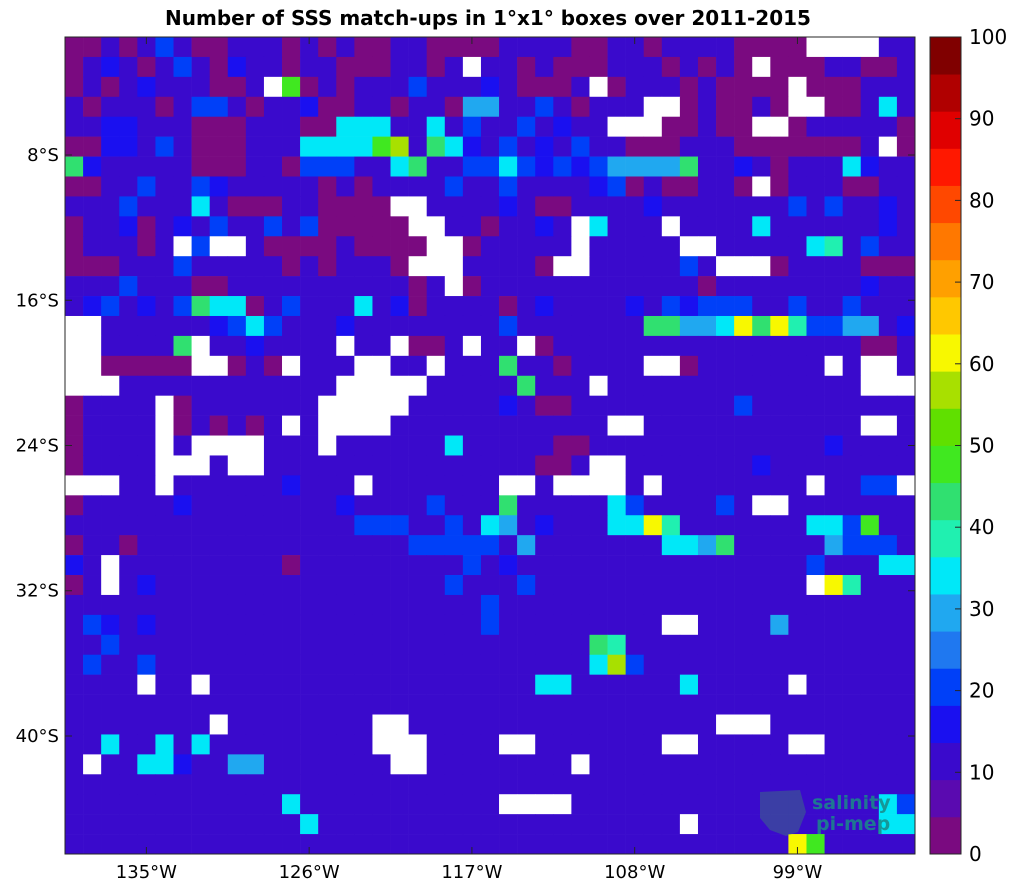 This screenshot has height=885, width=1017. I want to click on colorbar-tick-label: 50, so click(981, 446).